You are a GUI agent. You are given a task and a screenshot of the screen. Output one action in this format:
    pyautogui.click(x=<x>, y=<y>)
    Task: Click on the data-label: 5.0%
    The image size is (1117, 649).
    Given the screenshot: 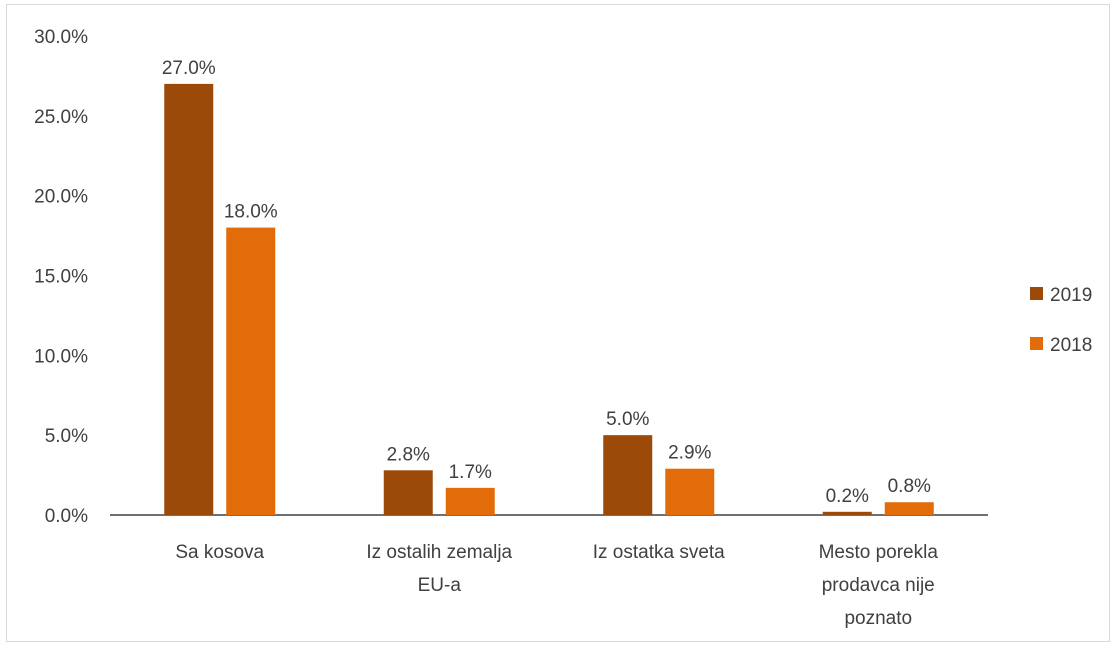 What is the action you would take?
    pyautogui.click(x=627, y=419)
    